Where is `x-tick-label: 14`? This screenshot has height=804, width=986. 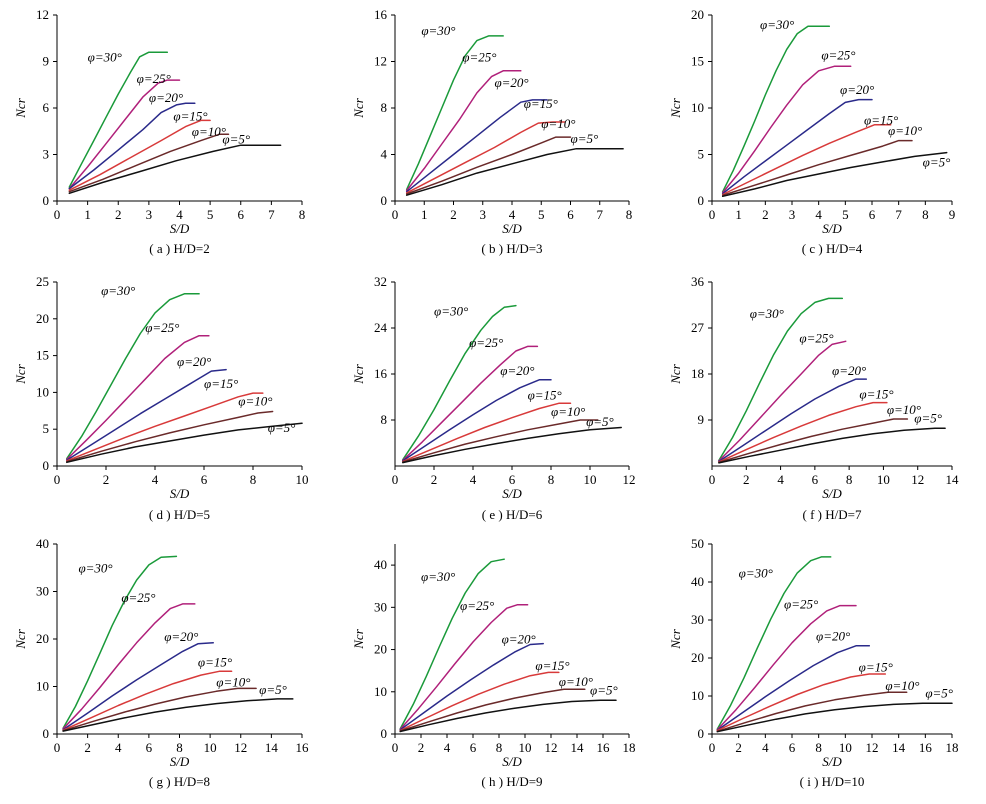
x-tick-label: 14 is located at coordinates (578, 747).